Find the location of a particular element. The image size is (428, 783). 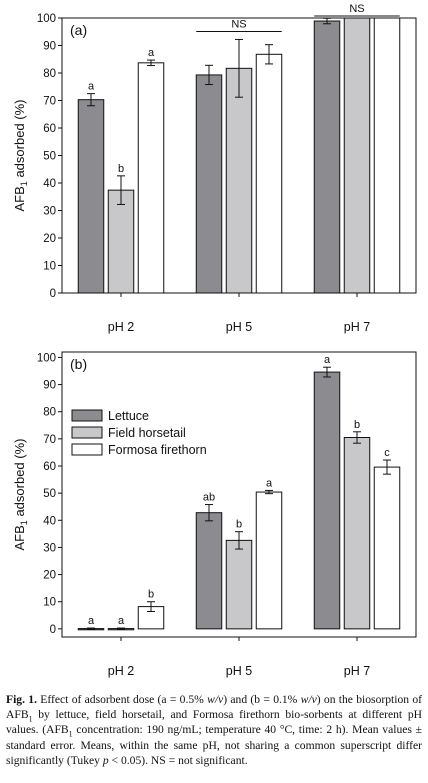

panel-a-y-tick-label: 100 is located at coordinates (46, 19).